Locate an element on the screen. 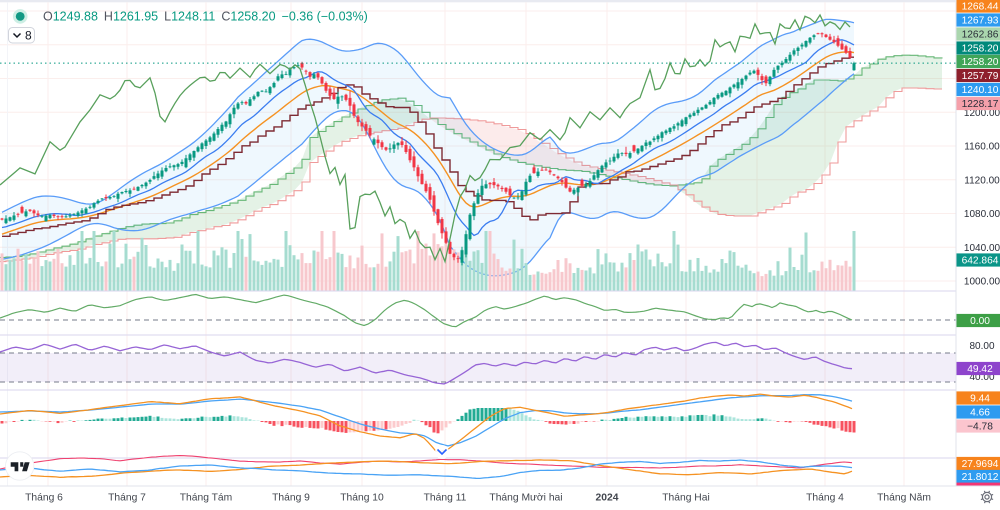 The image size is (1000, 510). svg-text: Tháng 6 is located at coordinates (44, 498).